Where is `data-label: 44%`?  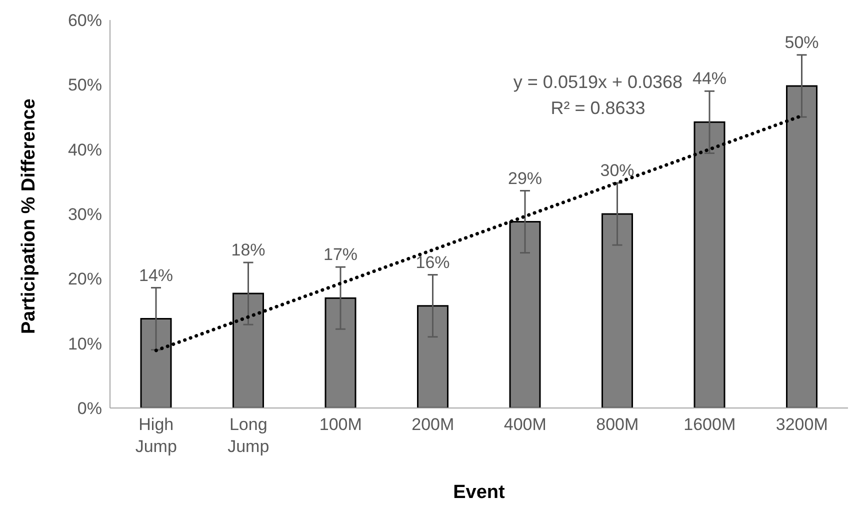 data-label: 44% is located at coordinates (709, 78).